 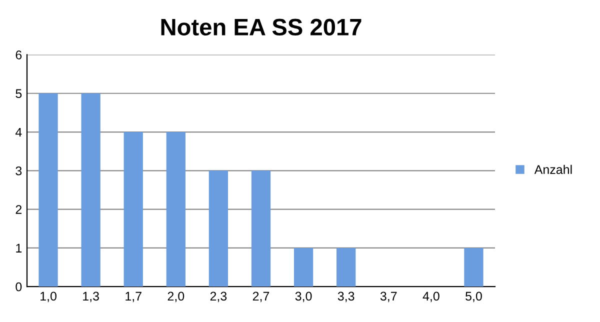 What do you see at coordinates (261, 27) in the screenshot?
I see `chart-title: Noten EA SS 2017` at bounding box center [261, 27].